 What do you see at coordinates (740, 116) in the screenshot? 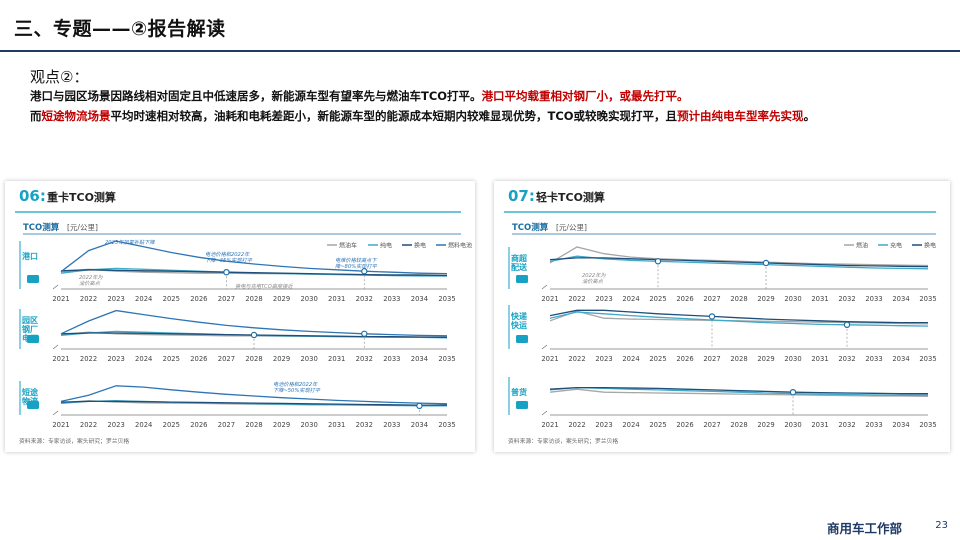
I see `line2-highlight-2: 预计由纯电车型率先实现` at bounding box center [740, 116].